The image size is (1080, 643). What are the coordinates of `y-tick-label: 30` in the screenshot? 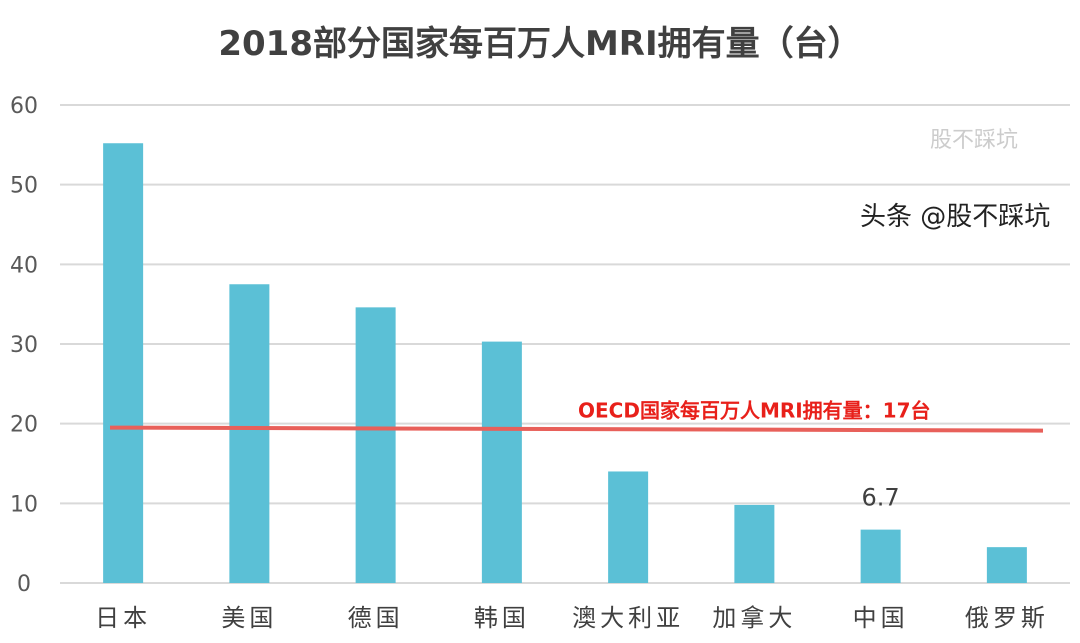 It's located at (24, 345).